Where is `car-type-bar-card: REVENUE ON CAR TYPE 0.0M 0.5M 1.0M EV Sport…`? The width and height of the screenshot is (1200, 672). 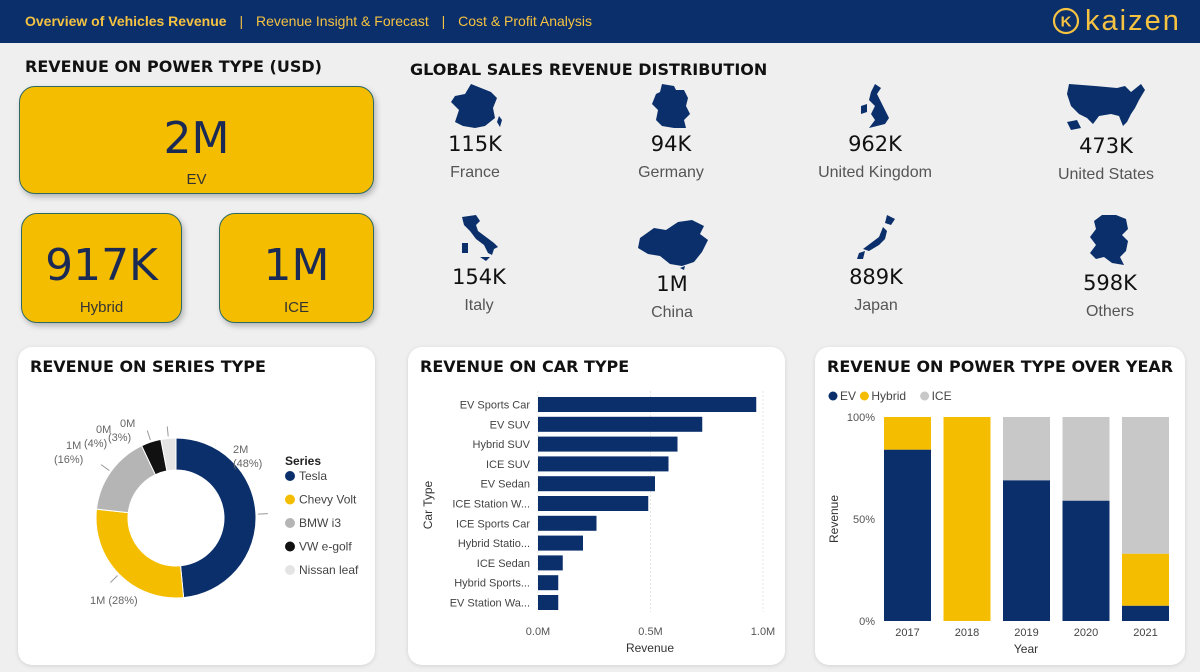 car-type-bar-card: REVENUE ON CAR TYPE 0.0M 0.5M 1.0M EV Sport… is located at coordinates (596, 506).